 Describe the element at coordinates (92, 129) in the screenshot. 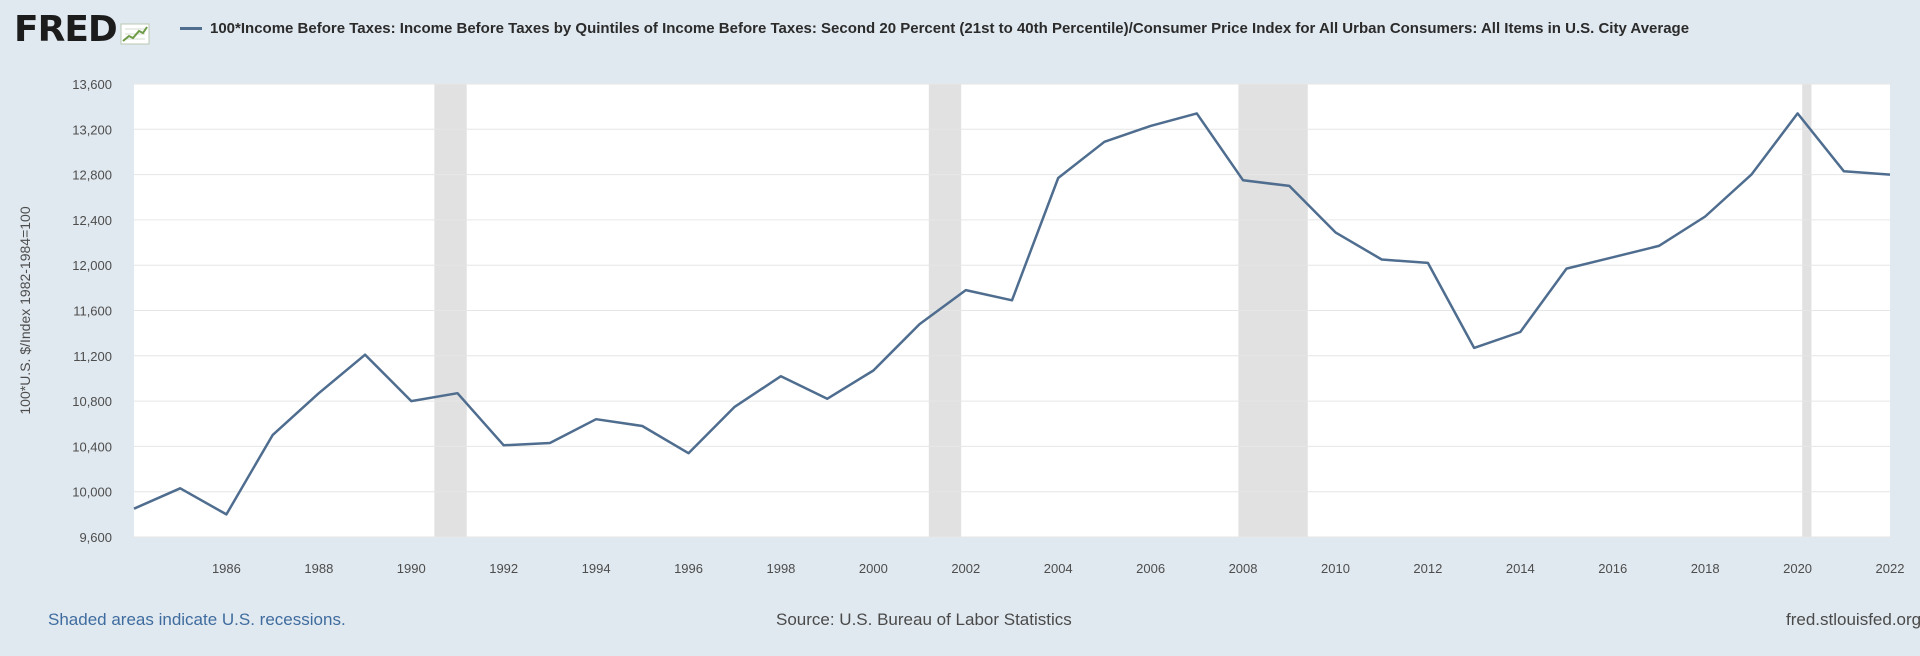

I see `y-tick-label: 13,200` at that location.